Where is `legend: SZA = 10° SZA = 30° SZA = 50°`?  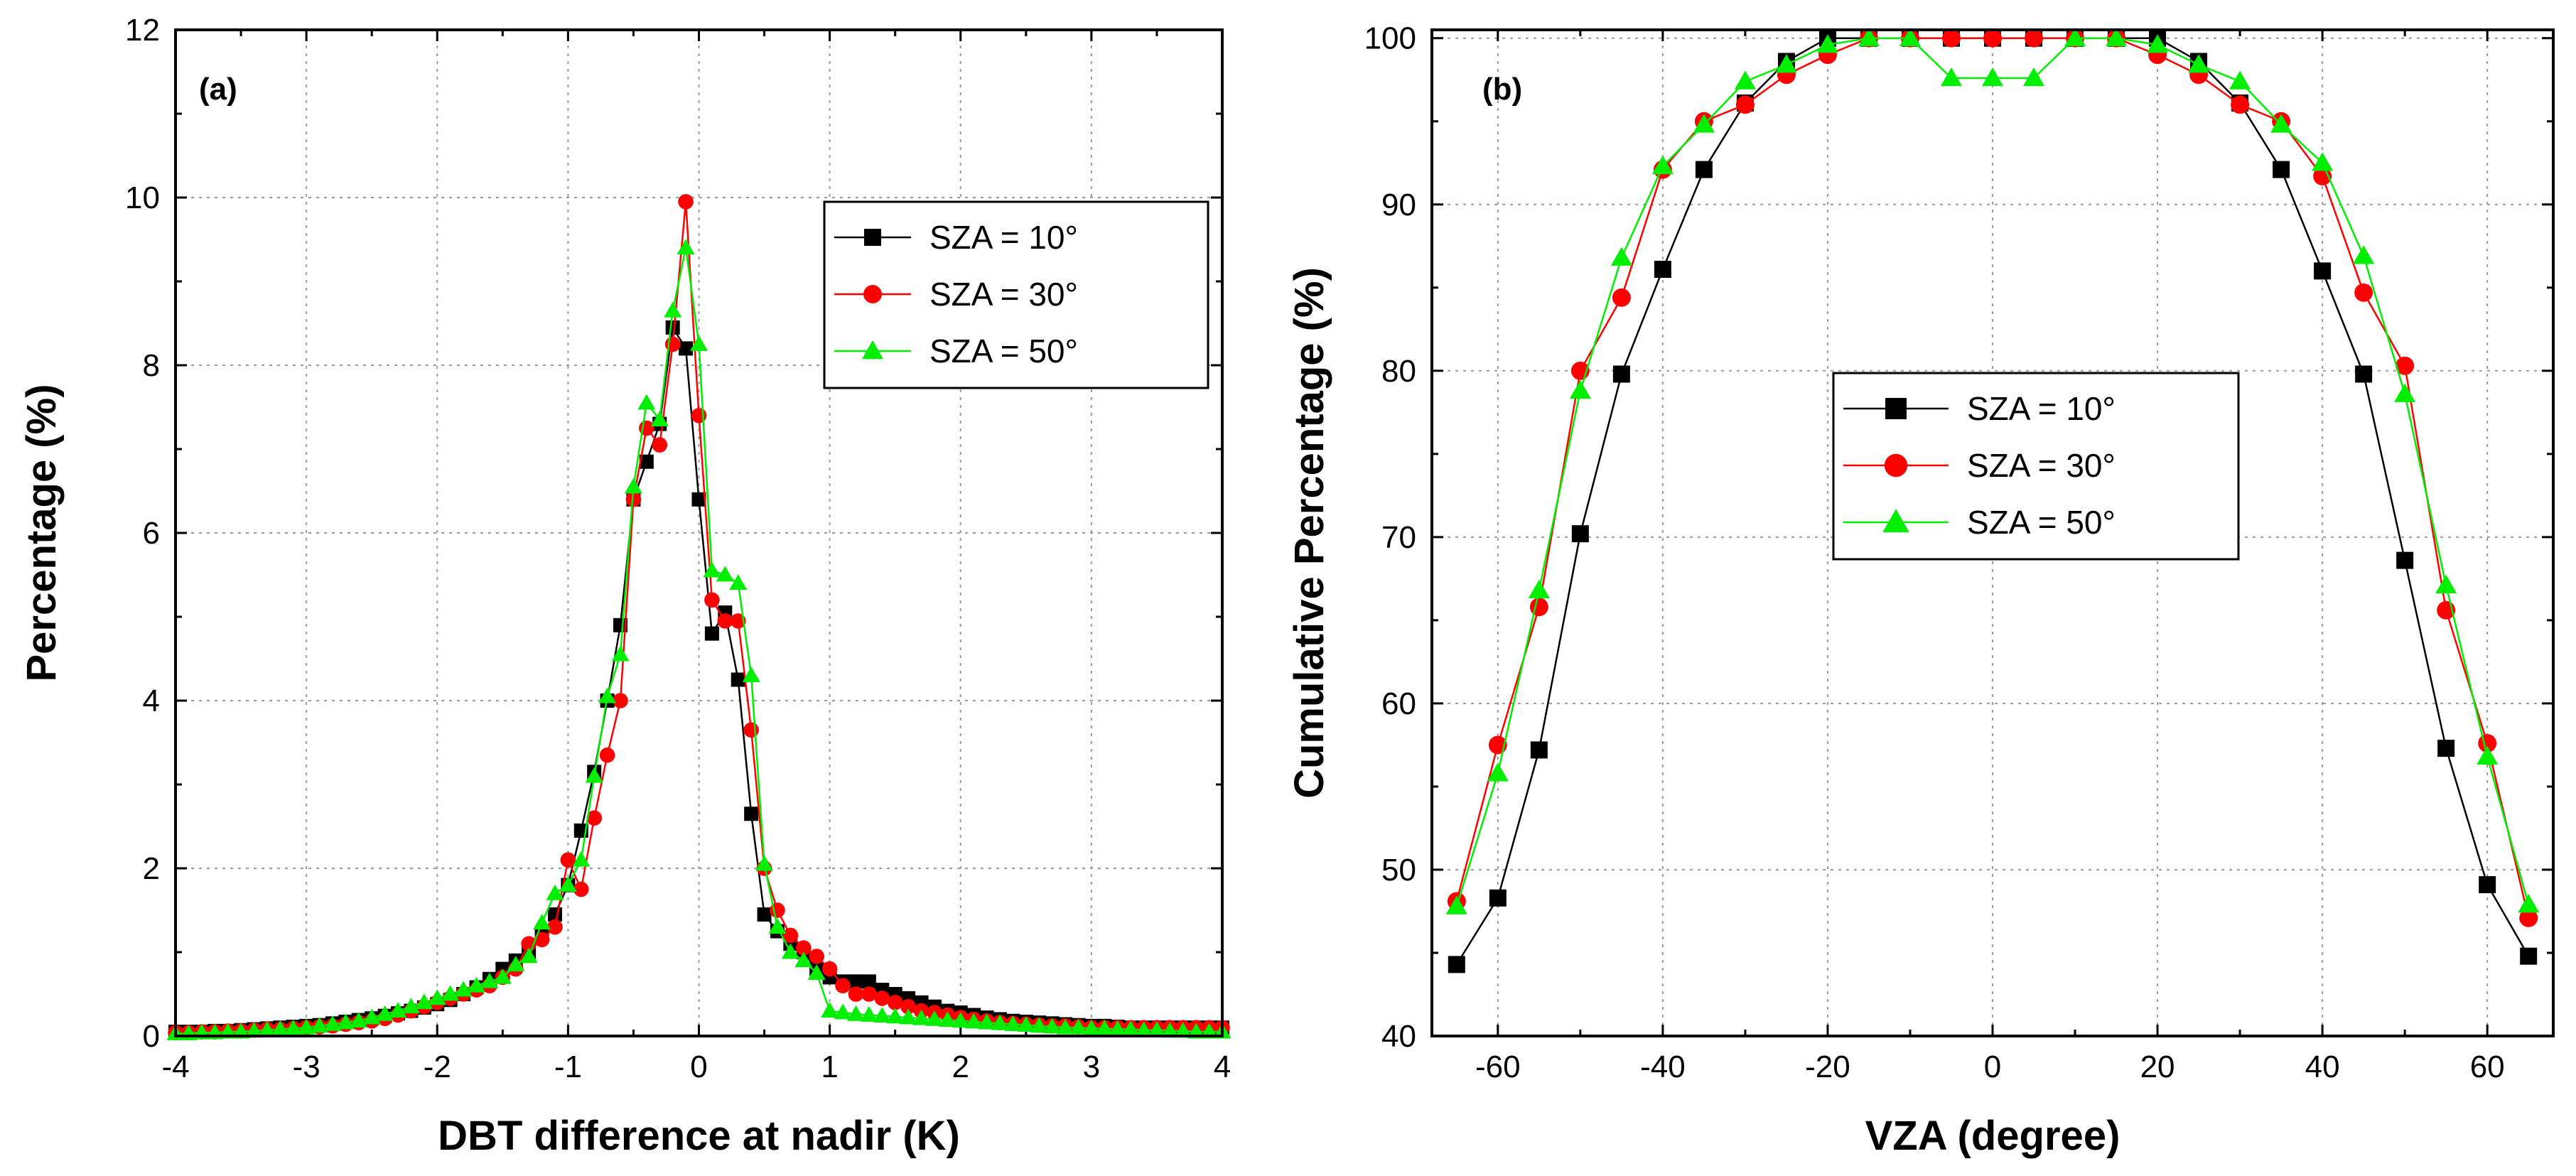
legend: SZA = 10° SZA = 30° SZA = 50° is located at coordinates (2036, 467).